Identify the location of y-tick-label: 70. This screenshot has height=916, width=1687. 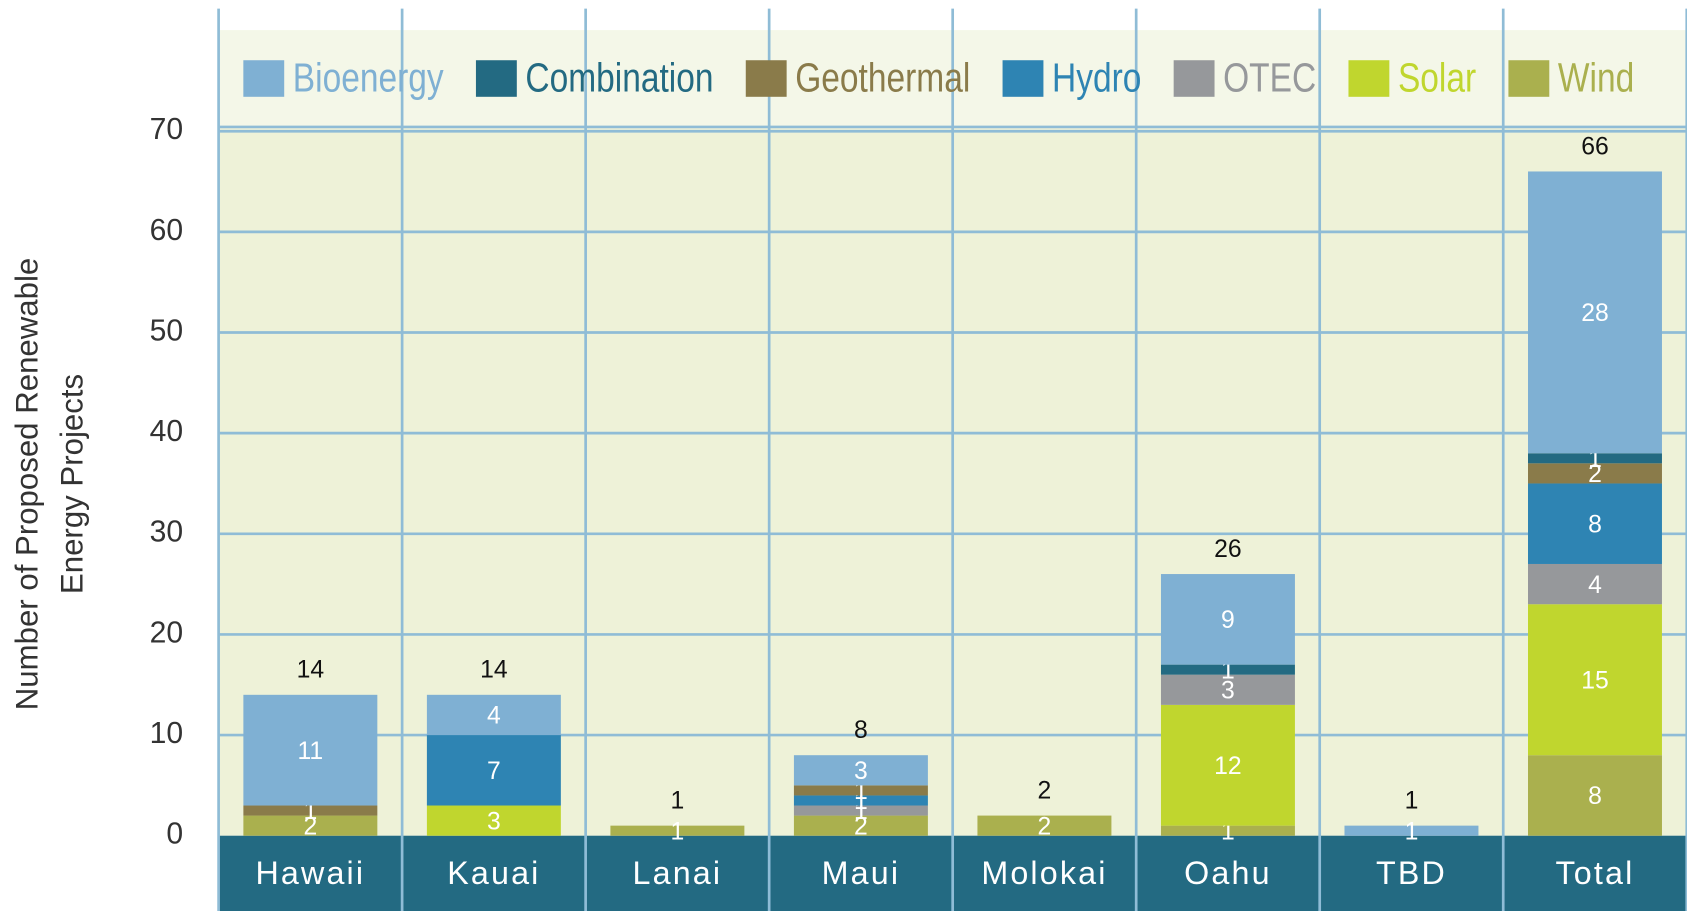
(167, 129).